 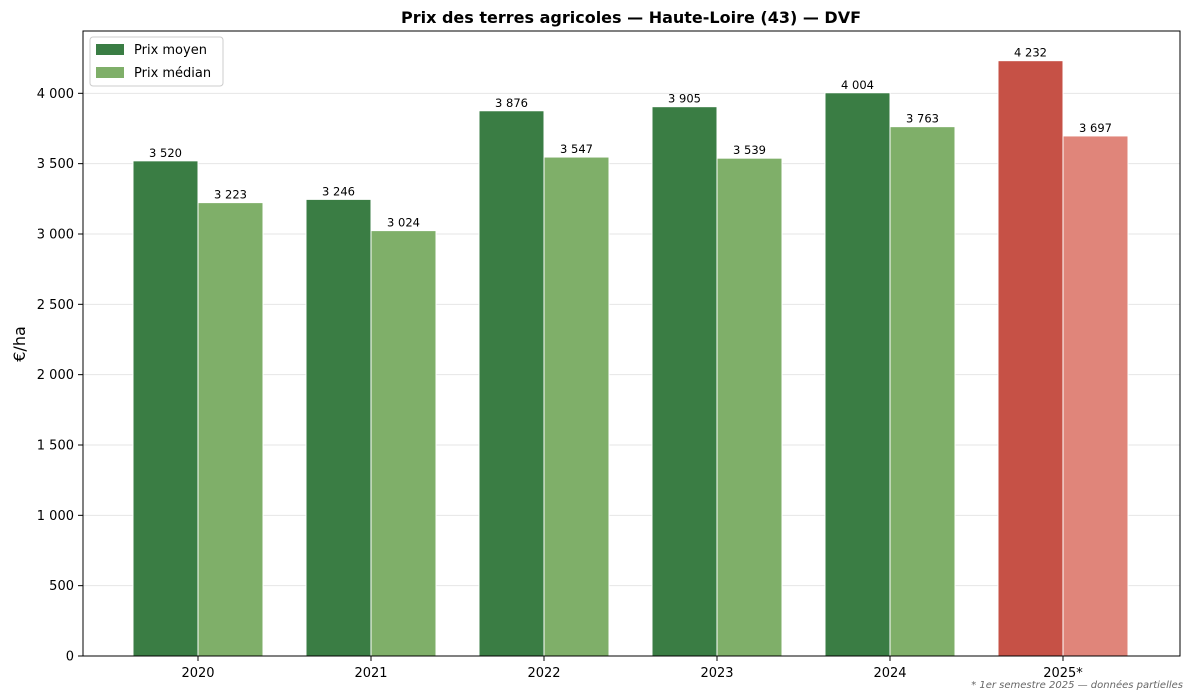 What do you see at coordinates (165, 153) in the screenshot?
I see `data-label: 3 520` at bounding box center [165, 153].